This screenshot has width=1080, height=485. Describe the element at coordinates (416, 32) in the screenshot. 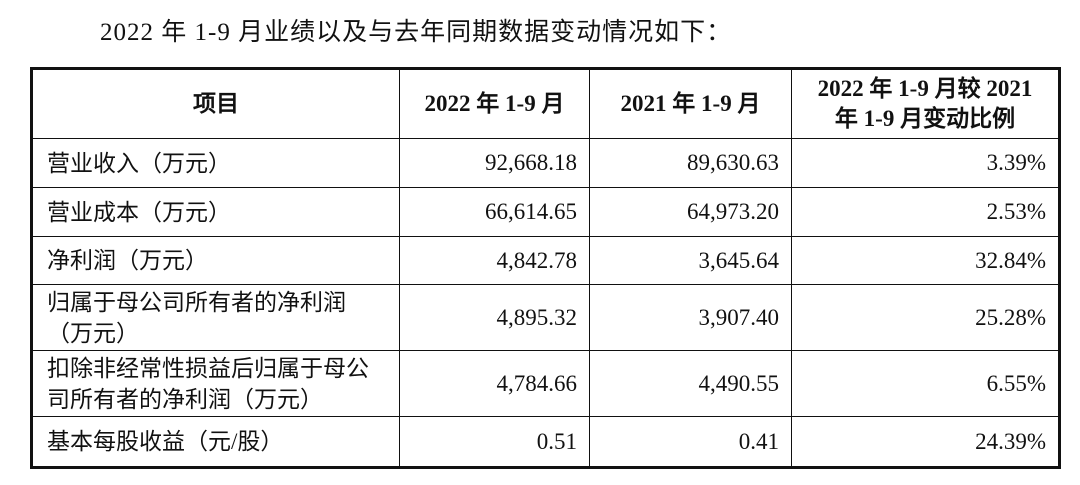

I see `title: 2022 年 1-9 月业绩以及与去年同期数据变动情况如下：` at that location.